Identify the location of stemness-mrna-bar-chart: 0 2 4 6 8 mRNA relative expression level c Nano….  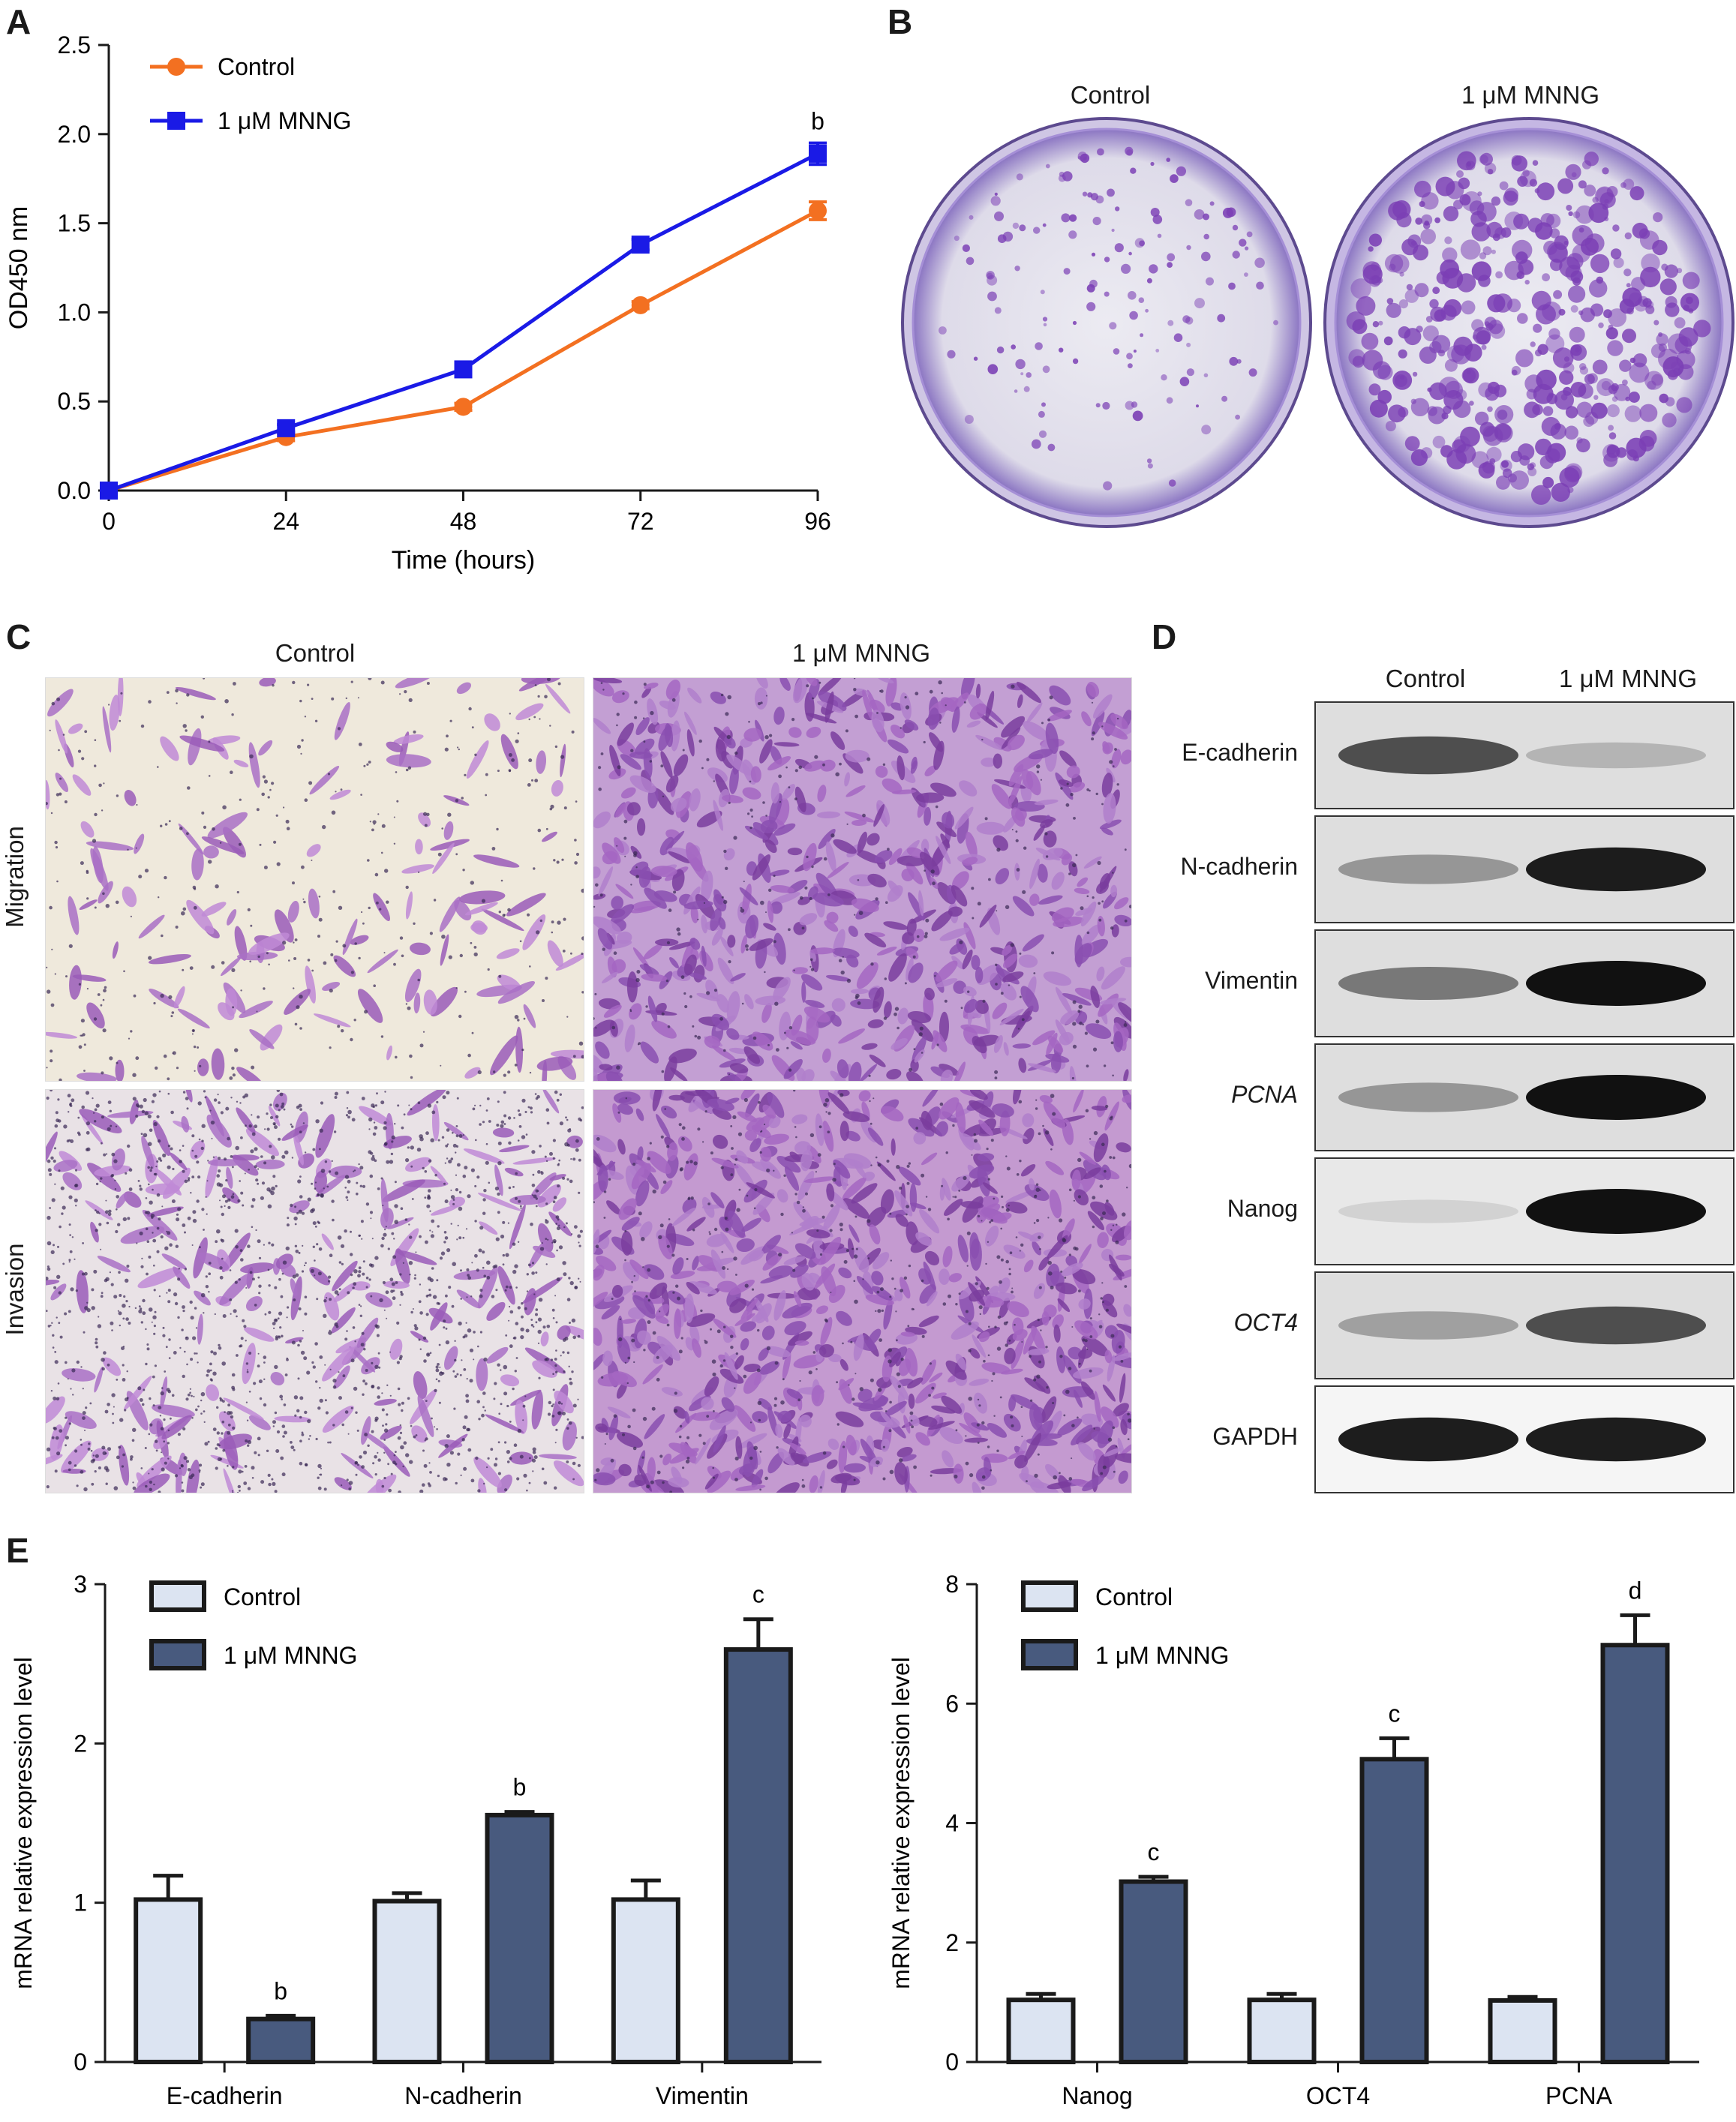
(1294, 1840).